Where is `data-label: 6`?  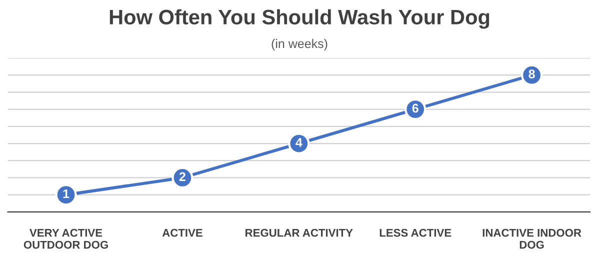 data-label: 6 is located at coordinates (415, 108).